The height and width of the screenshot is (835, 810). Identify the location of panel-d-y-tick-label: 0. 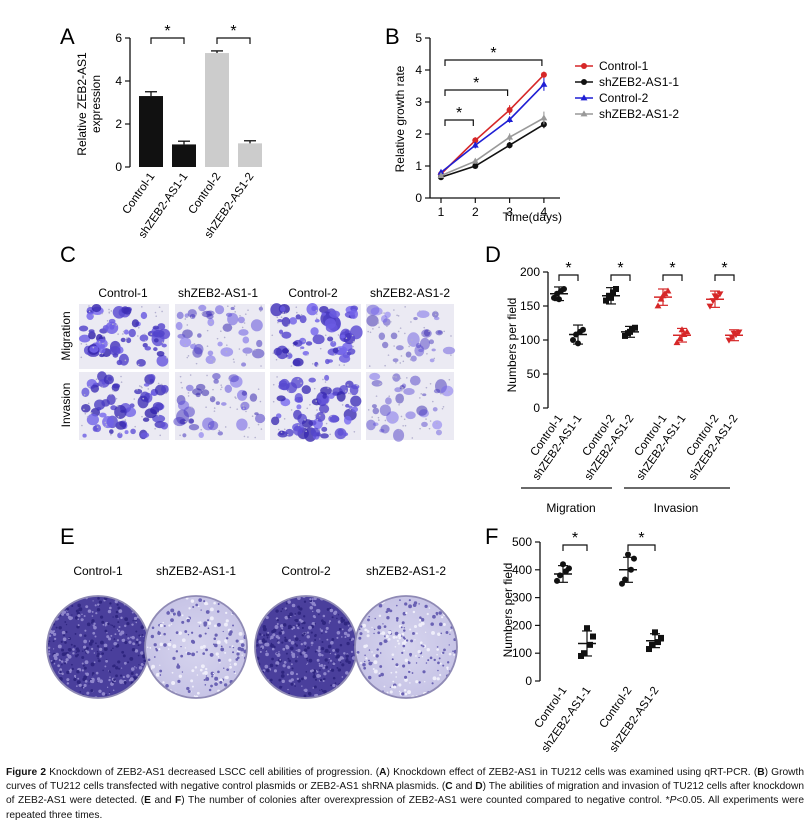
(536, 408).